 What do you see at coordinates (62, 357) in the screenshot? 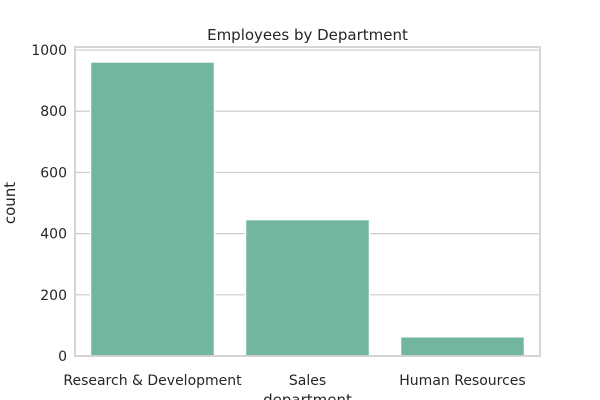
I see `y-tick-label: 0` at bounding box center [62, 357].